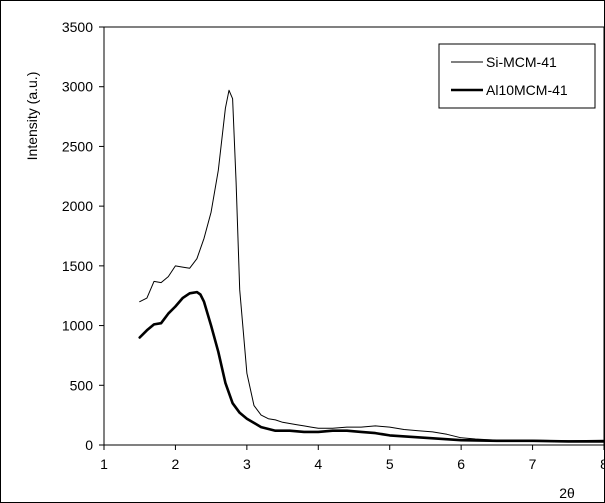  What do you see at coordinates (567, 493) in the screenshot?
I see `x-axis-title: 2θ` at bounding box center [567, 493].